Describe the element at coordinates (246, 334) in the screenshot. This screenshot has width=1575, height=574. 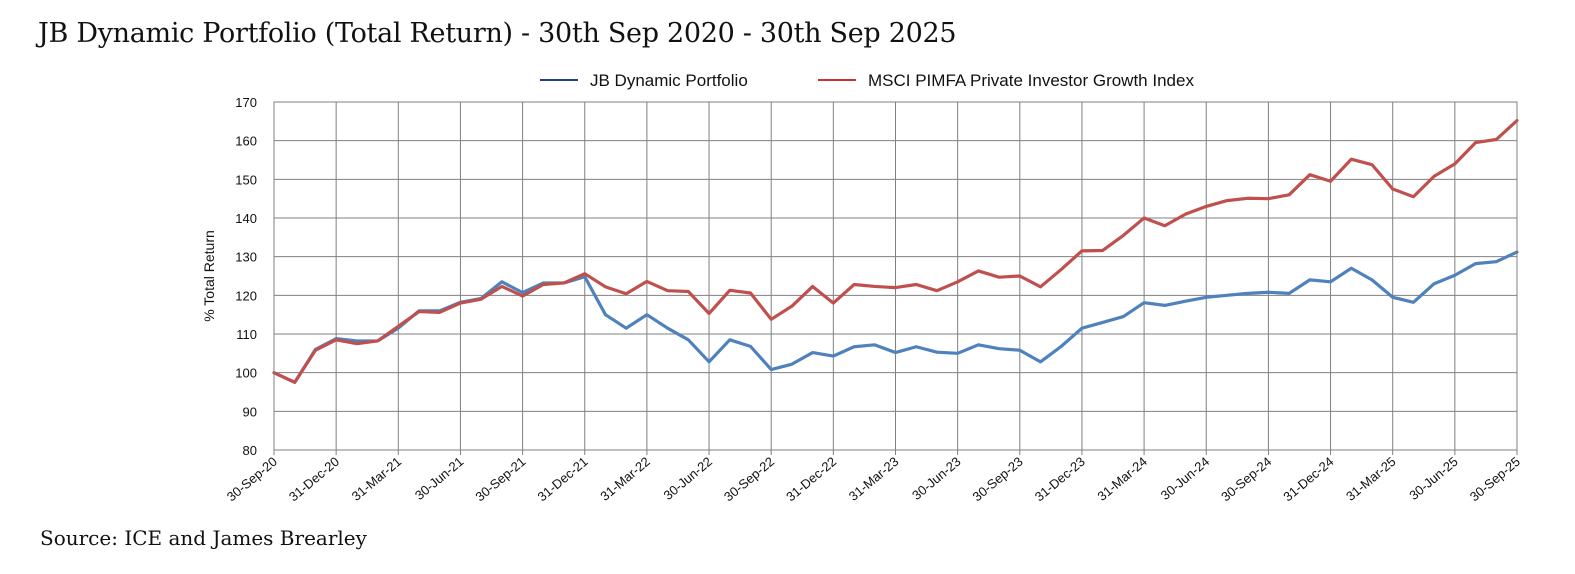
I see `y-tick-label: 110` at that location.